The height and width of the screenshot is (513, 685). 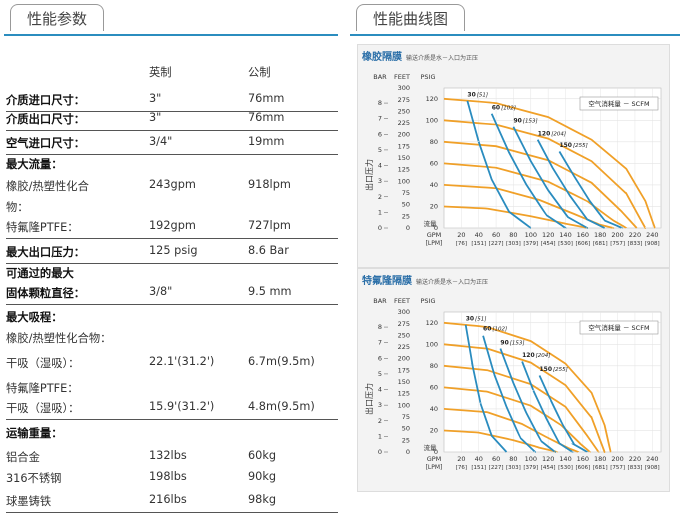 What do you see at coordinates (477, 95) in the screenshot?
I see `air-consumption-label: 30[51]` at bounding box center [477, 95].